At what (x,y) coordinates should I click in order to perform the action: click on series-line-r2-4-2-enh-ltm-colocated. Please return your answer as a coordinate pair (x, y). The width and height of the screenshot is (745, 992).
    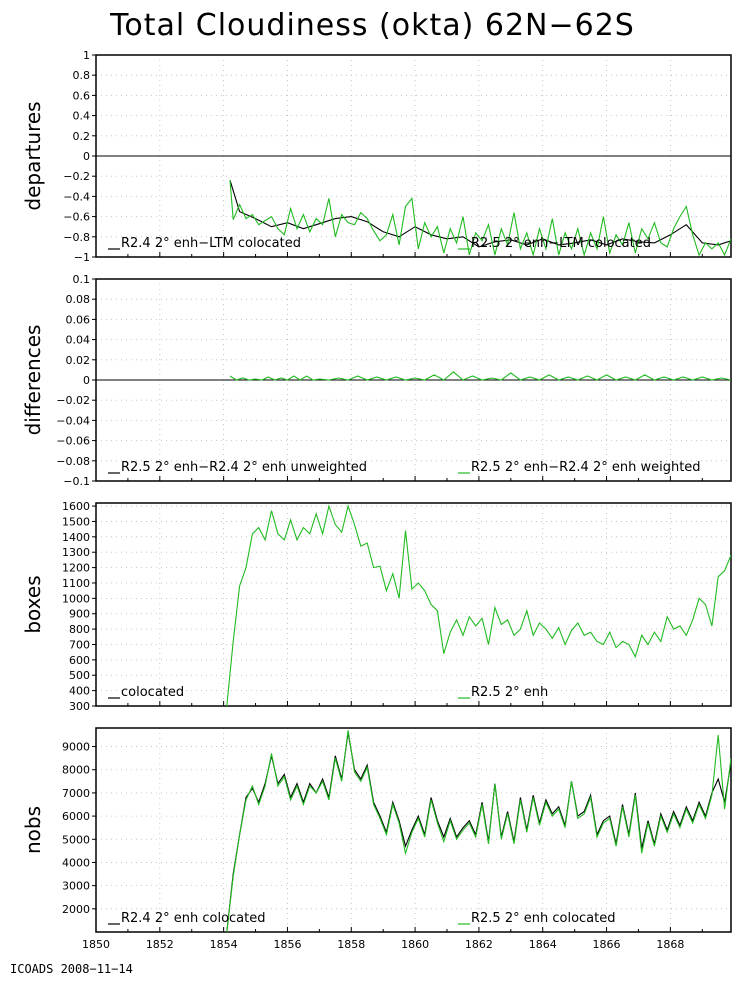
    Looking at the image, I should click on (480, 214).